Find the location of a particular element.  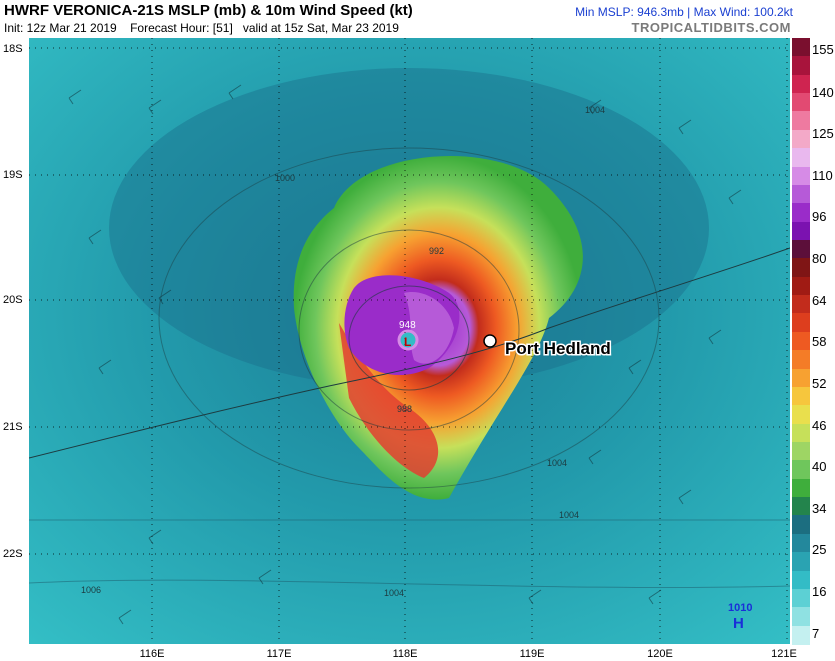

colorbar-tick-label: 25 is located at coordinates (819, 549).